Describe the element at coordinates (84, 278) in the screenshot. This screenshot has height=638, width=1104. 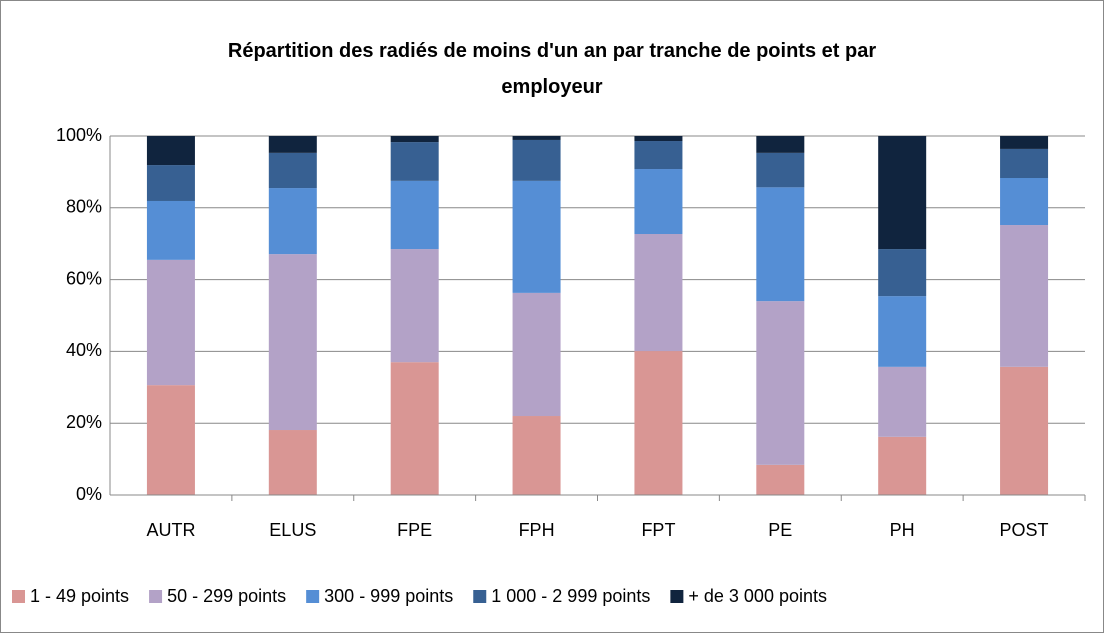
I see `y-tick-label: 60%` at that location.